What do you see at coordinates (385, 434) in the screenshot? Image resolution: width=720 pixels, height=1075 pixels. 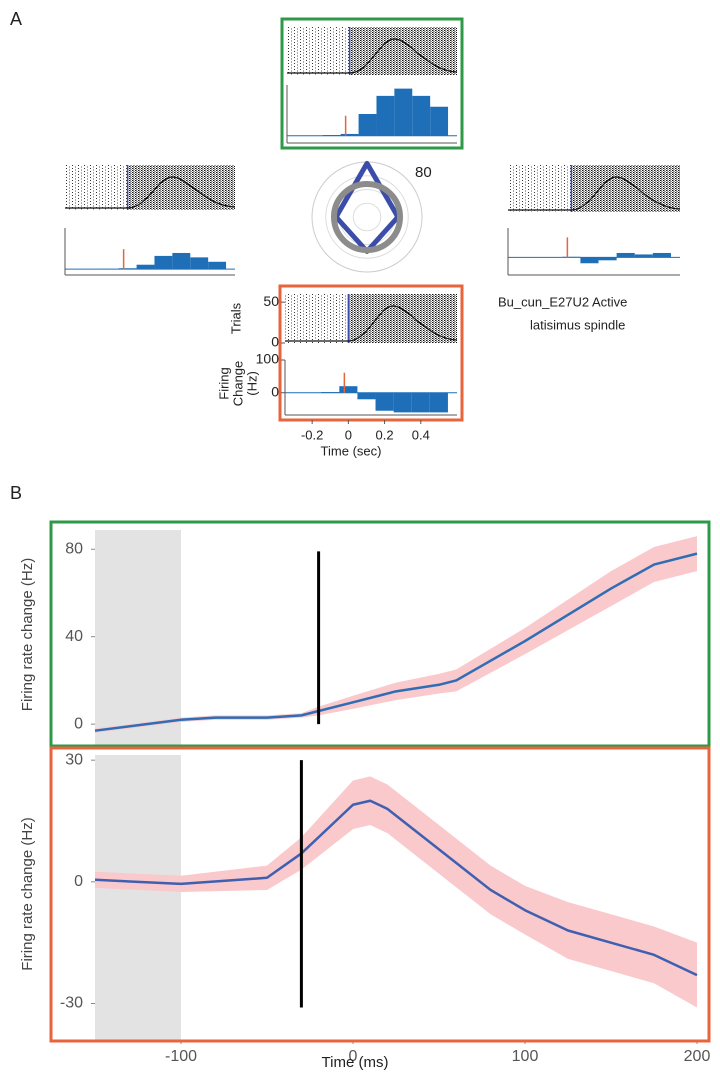 I see `x-tick-label: 0.2` at bounding box center [385, 434].